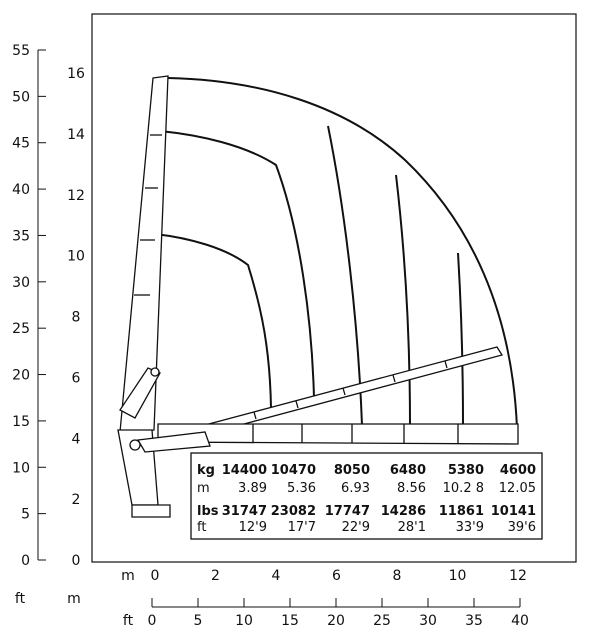  What do you see at coordinates (74, 599) in the screenshot?
I see `left-m-unit: m` at bounding box center [74, 599].